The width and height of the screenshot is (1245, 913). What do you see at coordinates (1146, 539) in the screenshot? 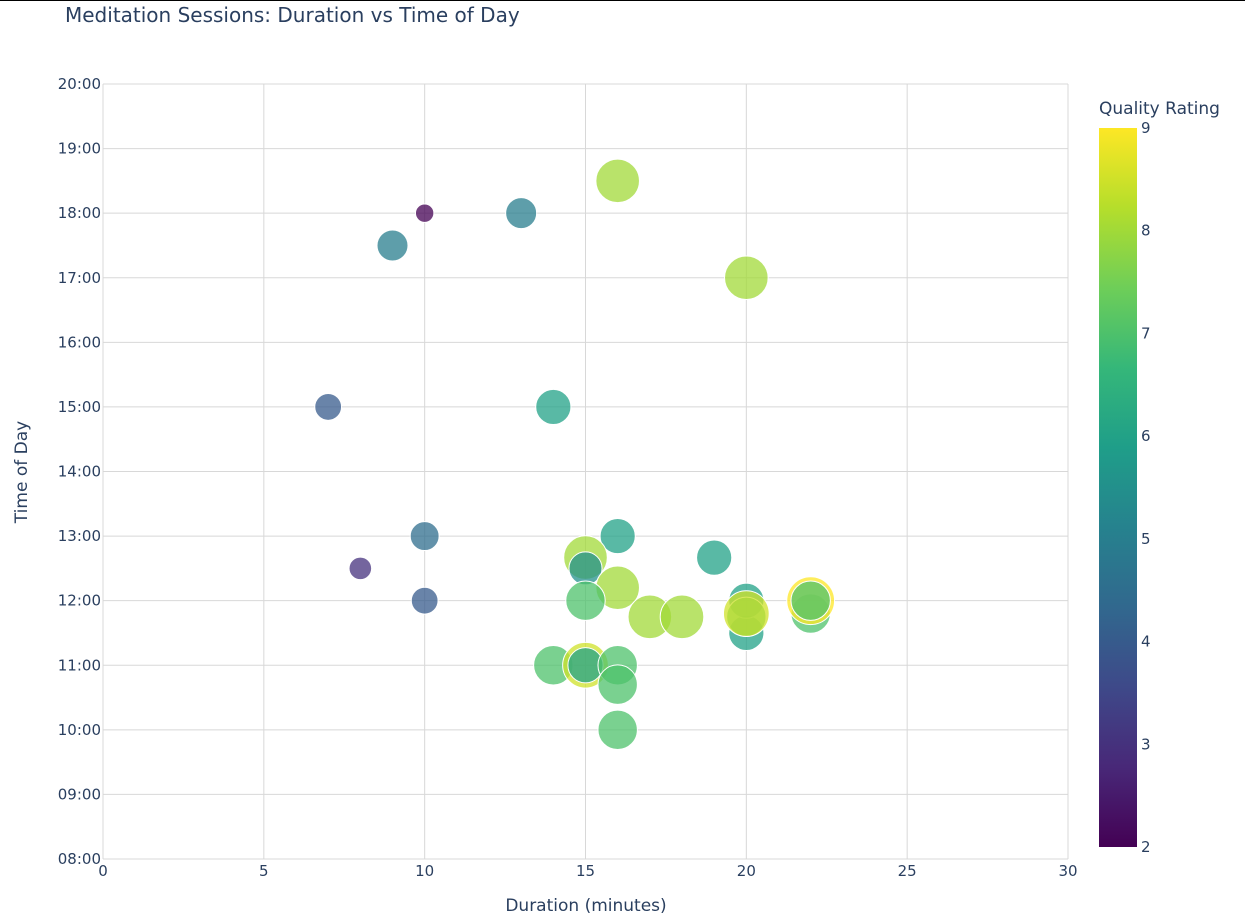
I see `colorbar-tick-label: 5` at bounding box center [1146, 539].